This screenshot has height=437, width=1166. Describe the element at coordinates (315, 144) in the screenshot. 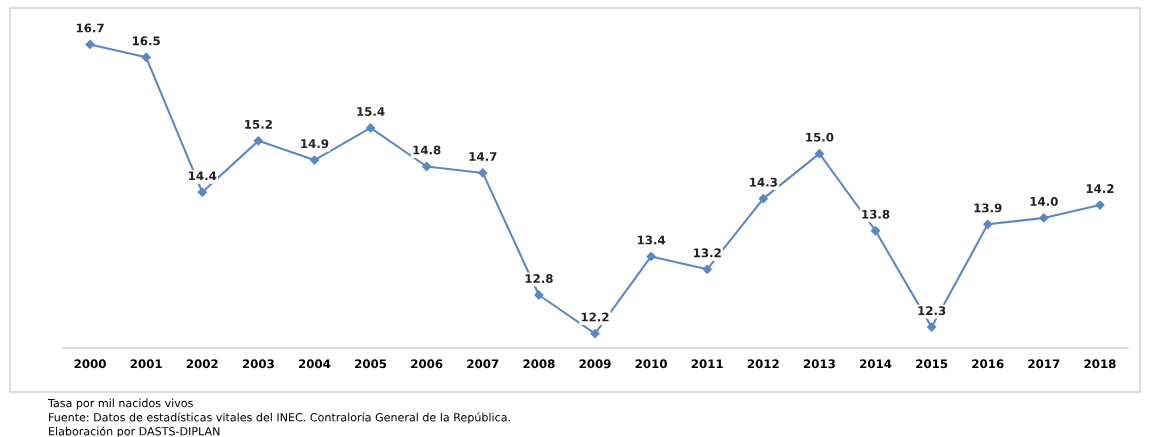

I see `data-label: 14.9` at that location.